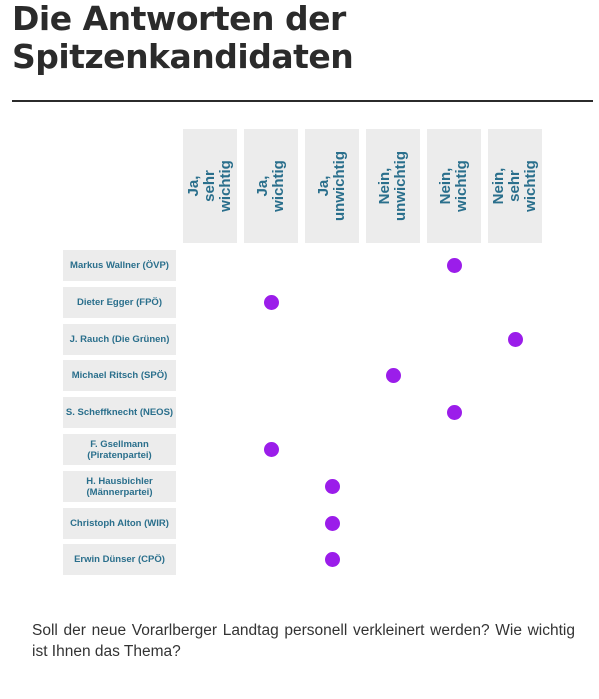 The height and width of the screenshot is (699, 599). I want to click on row-header-candidate: Markus Wallner (ÖVP), so click(119, 265).